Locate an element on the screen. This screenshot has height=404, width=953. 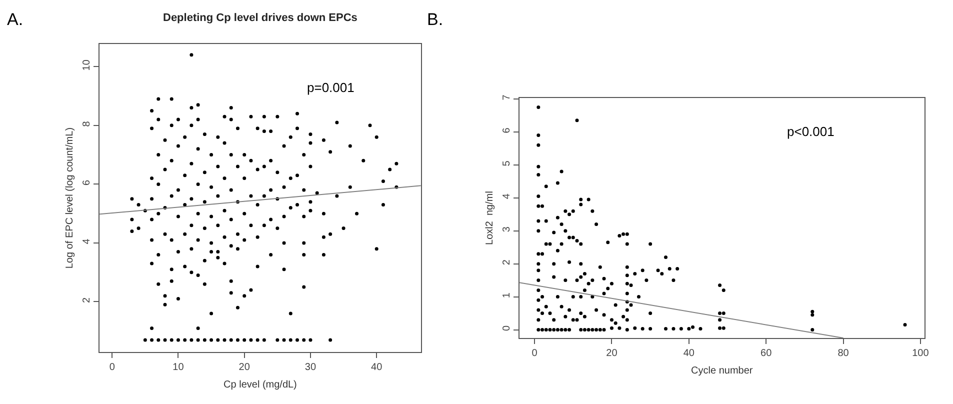
y-tick-label: 7 is located at coordinates (507, 97).